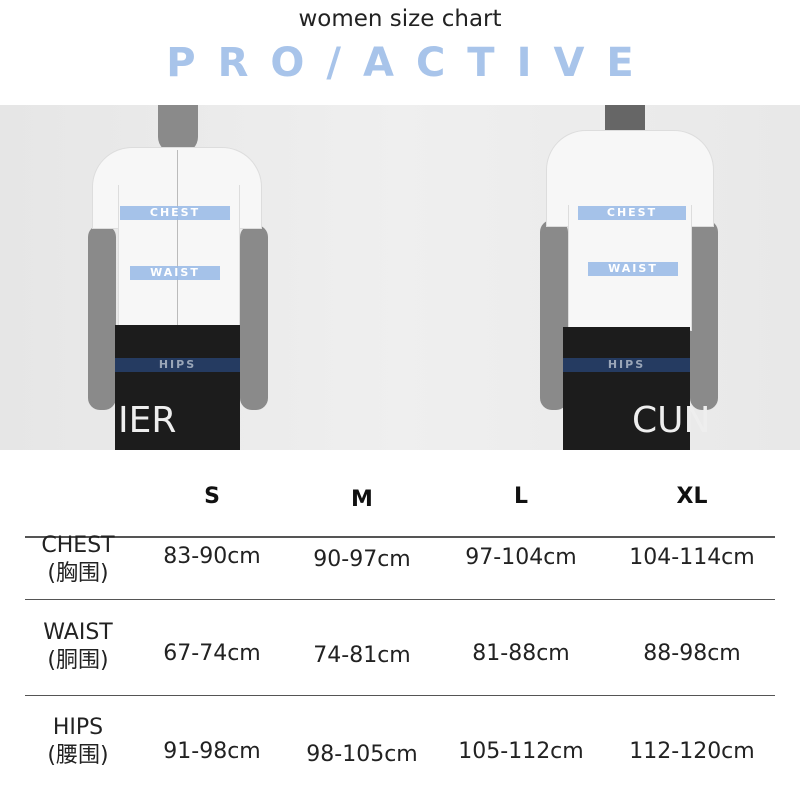  I want to click on table-cell: 74-81cm, so click(362, 655).